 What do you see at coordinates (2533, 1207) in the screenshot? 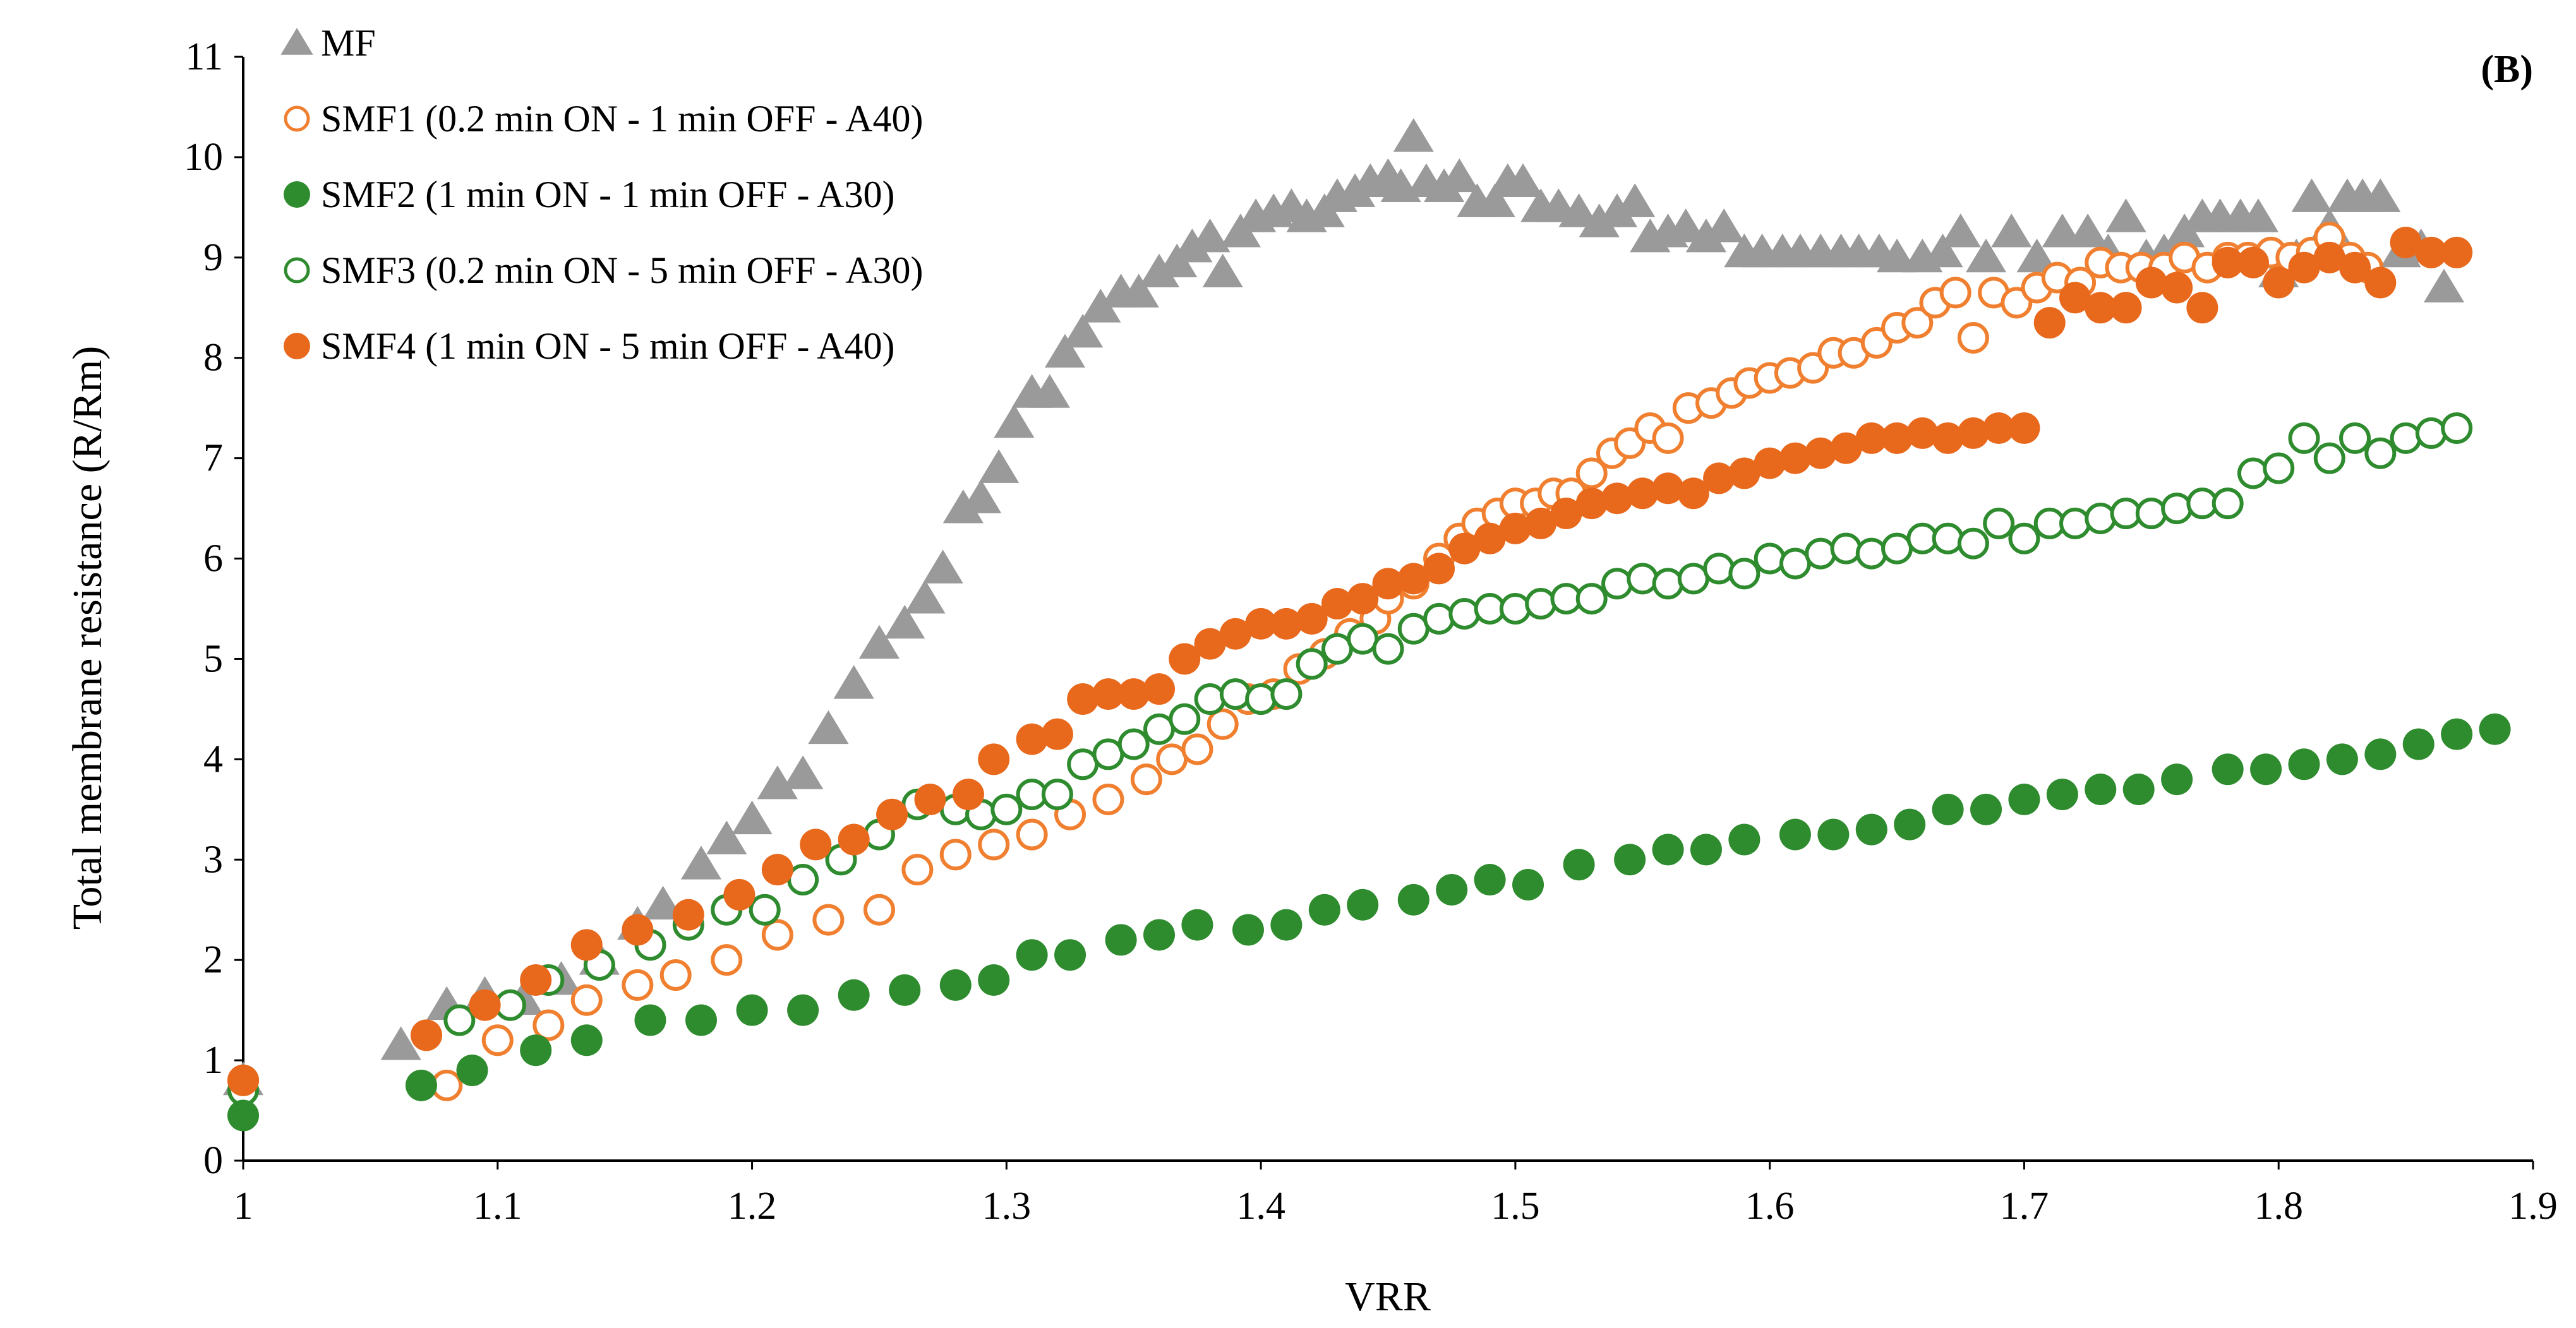
I see `x-tick-label: 1.9` at bounding box center [2533, 1207].